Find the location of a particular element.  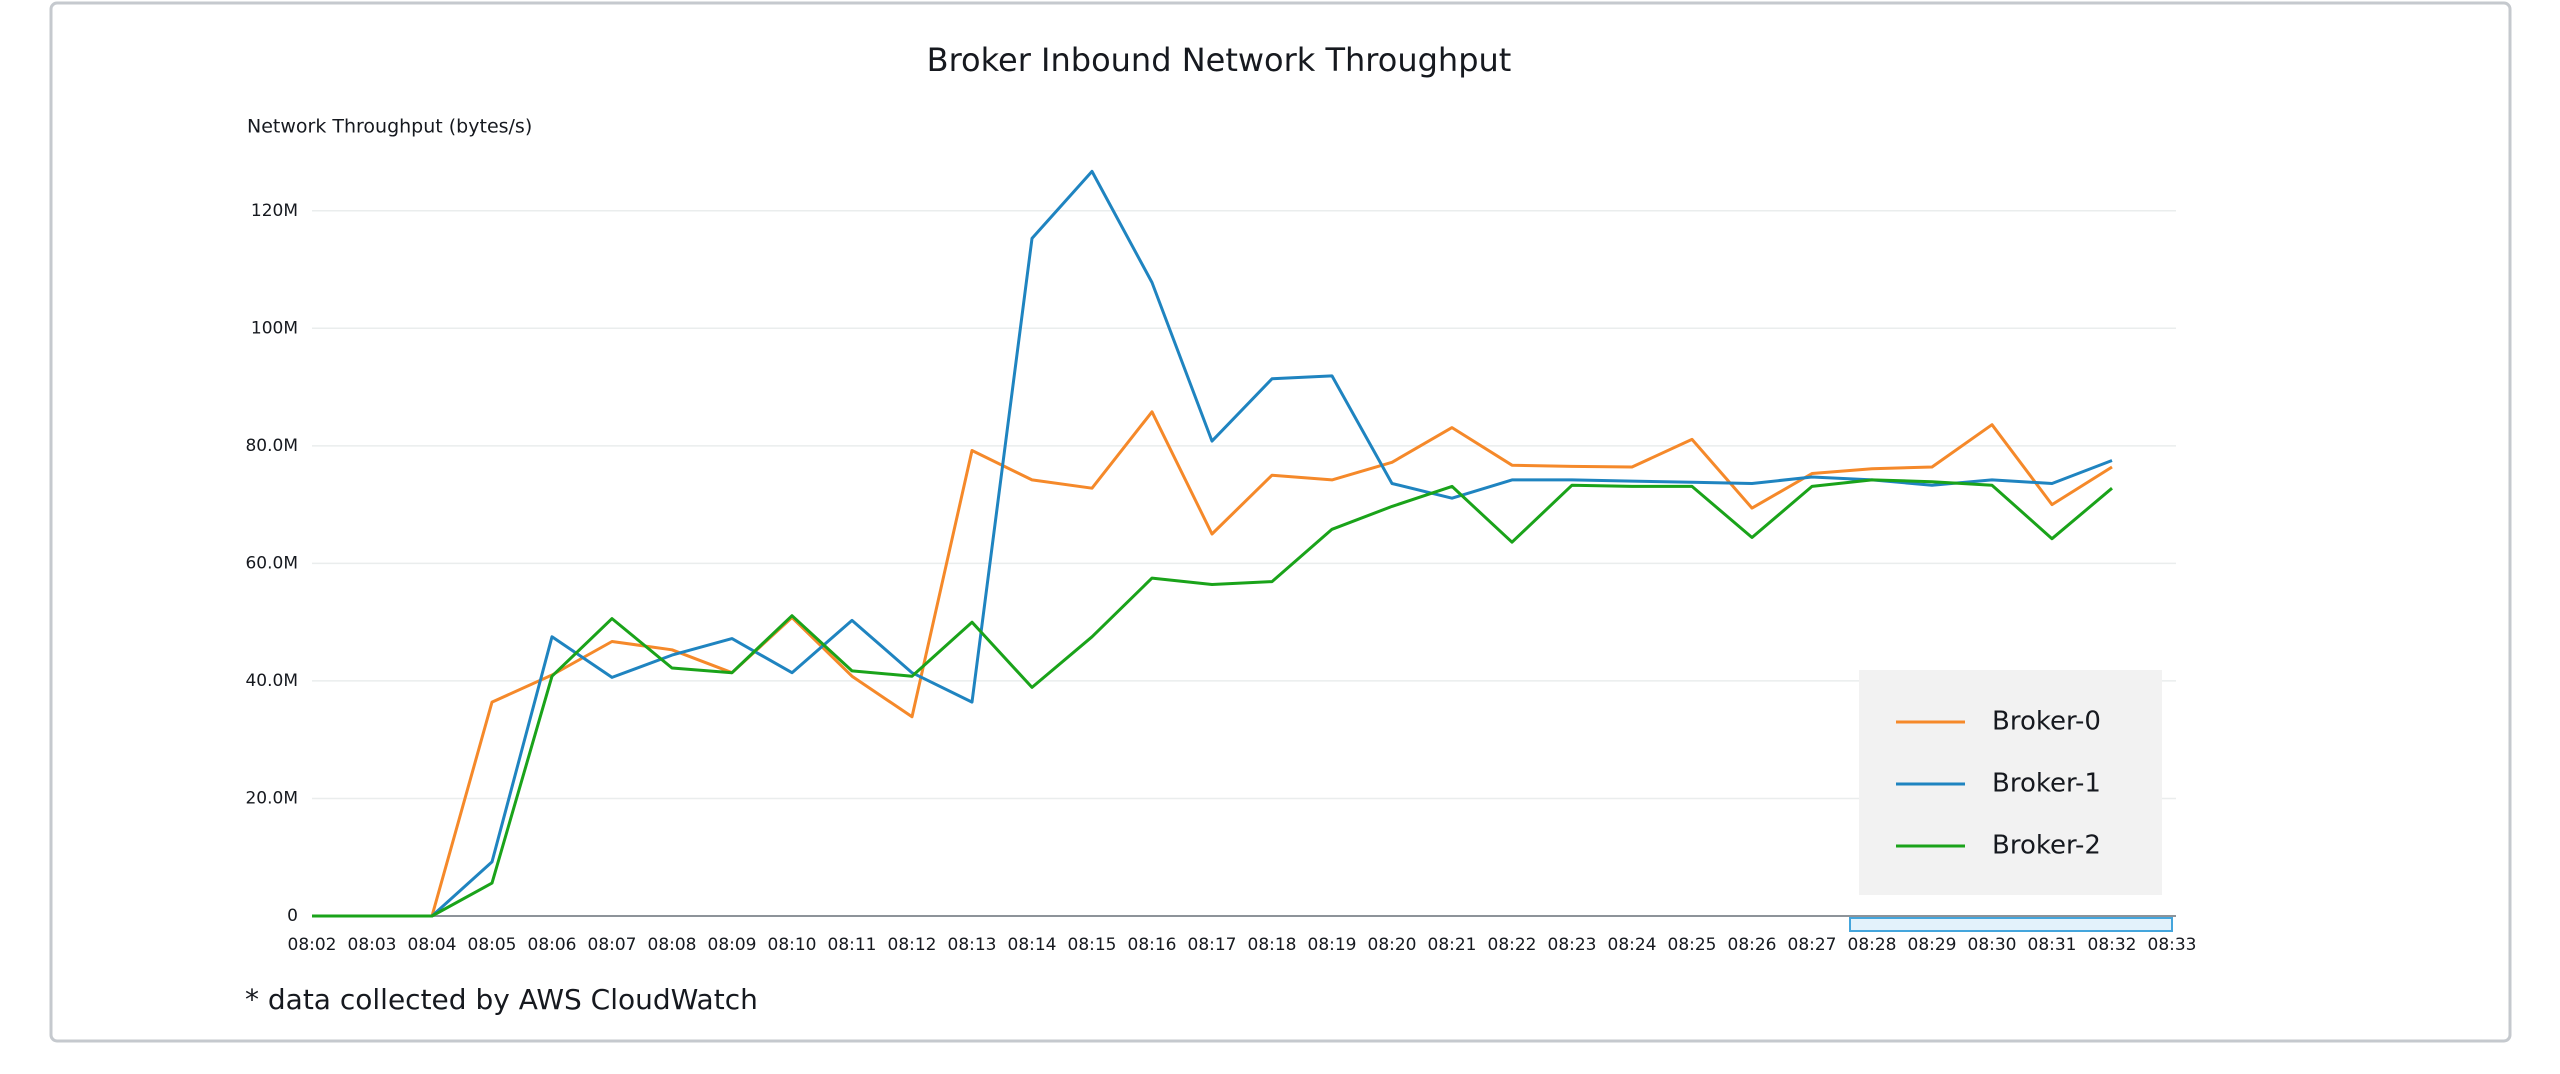

x-tick-label: 08:04 is located at coordinates (432, 945).